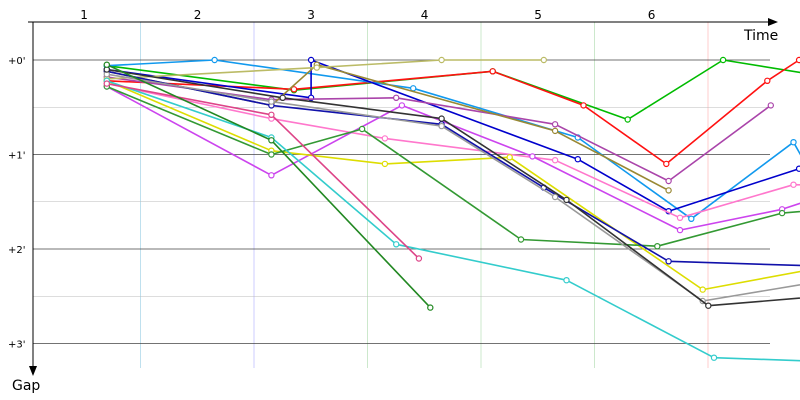  Describe the element at coordinates (367, 15) in the screenshot. I see `x-tick-labels: 1 2 3 4 5 6` at that location.